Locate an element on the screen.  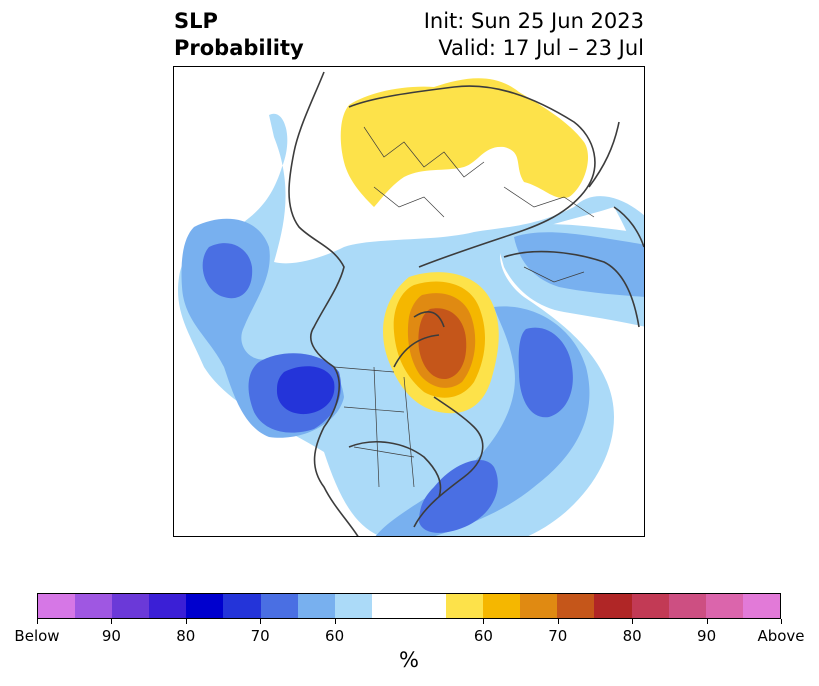
valid-range: Valid: 17 Jul – 23 Jul is located at coordinates (541, 48).